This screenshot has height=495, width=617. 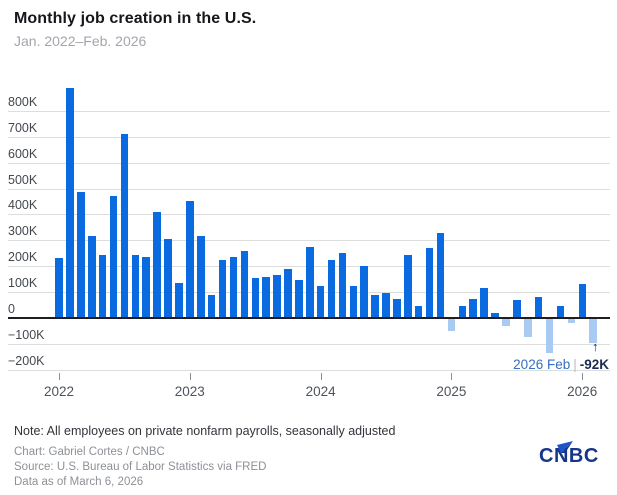 What do you see at coordinates (594, 364) in the screenshot?
I see `annotation-value: -92K` at bounding box center [594, 364].